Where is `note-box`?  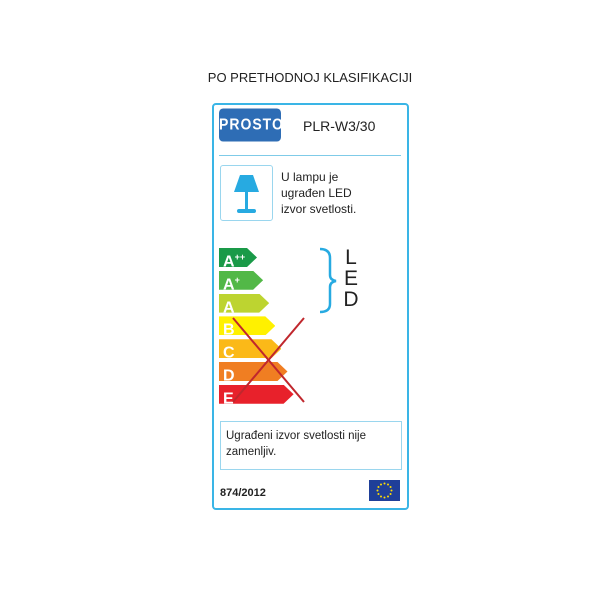 note-box is located at coordinates (311, 445).